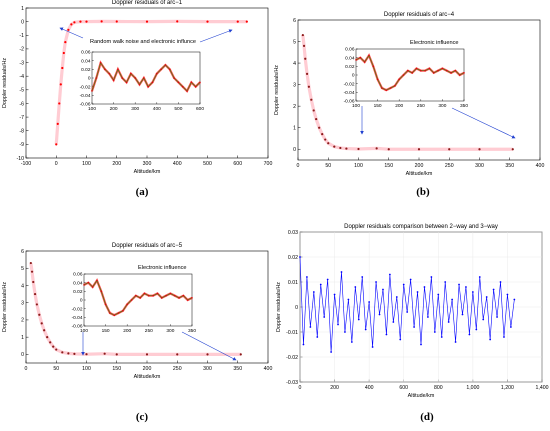 This screenshot has height=431, width=550. I want to click on y-tick-label: 5, so click(294, 42).